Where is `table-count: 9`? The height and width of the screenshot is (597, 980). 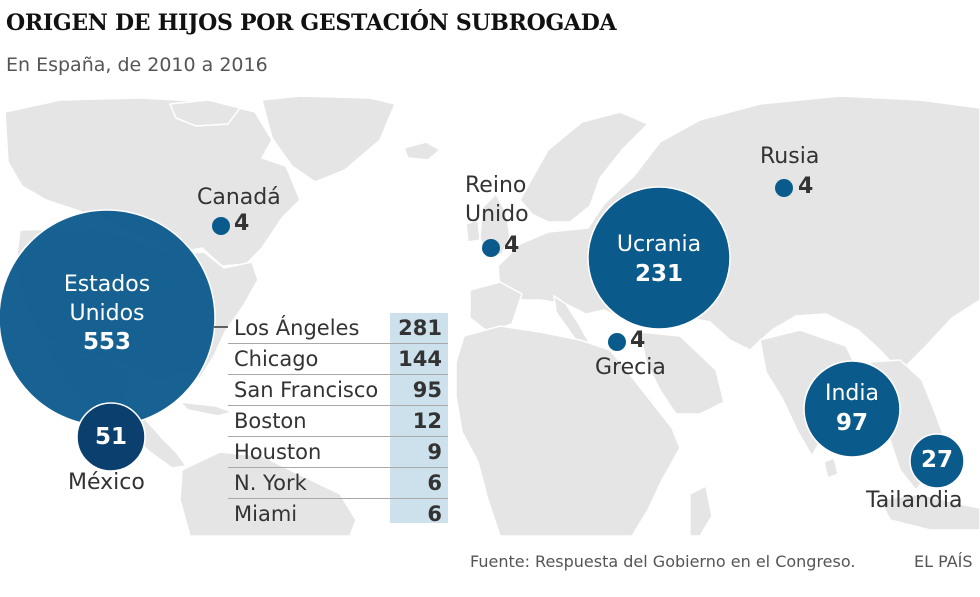 table-count: 9 is located at coordinates (434, 452).